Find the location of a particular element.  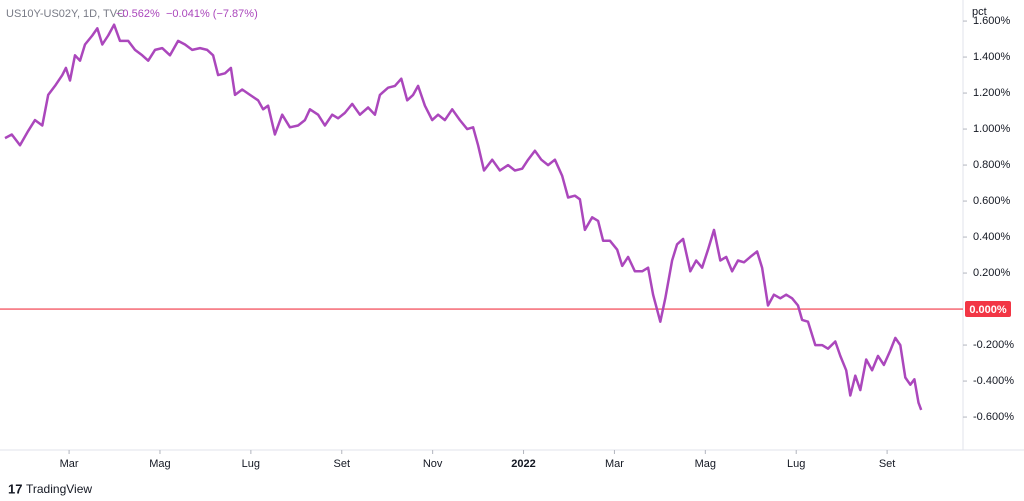

zero-label-box is located at coordinates (988, 309).